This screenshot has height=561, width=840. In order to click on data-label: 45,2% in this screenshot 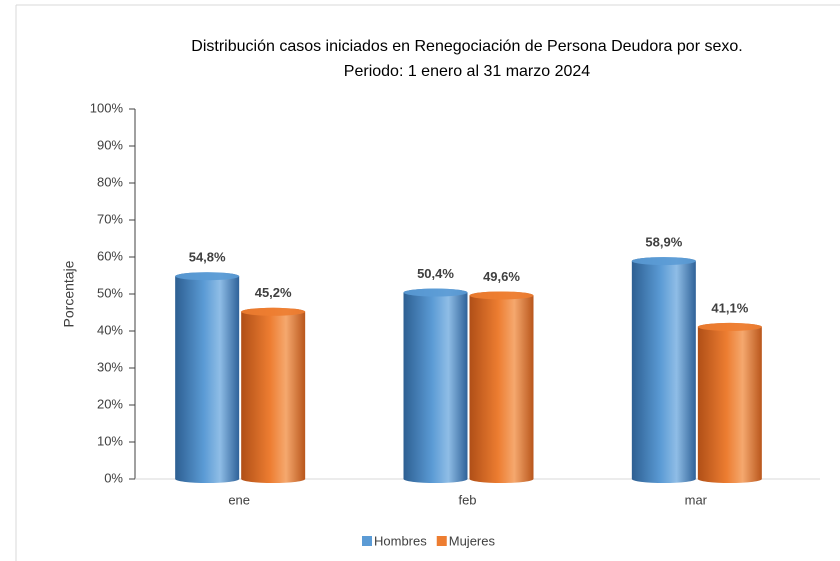, I will do `click(273, 292)`.